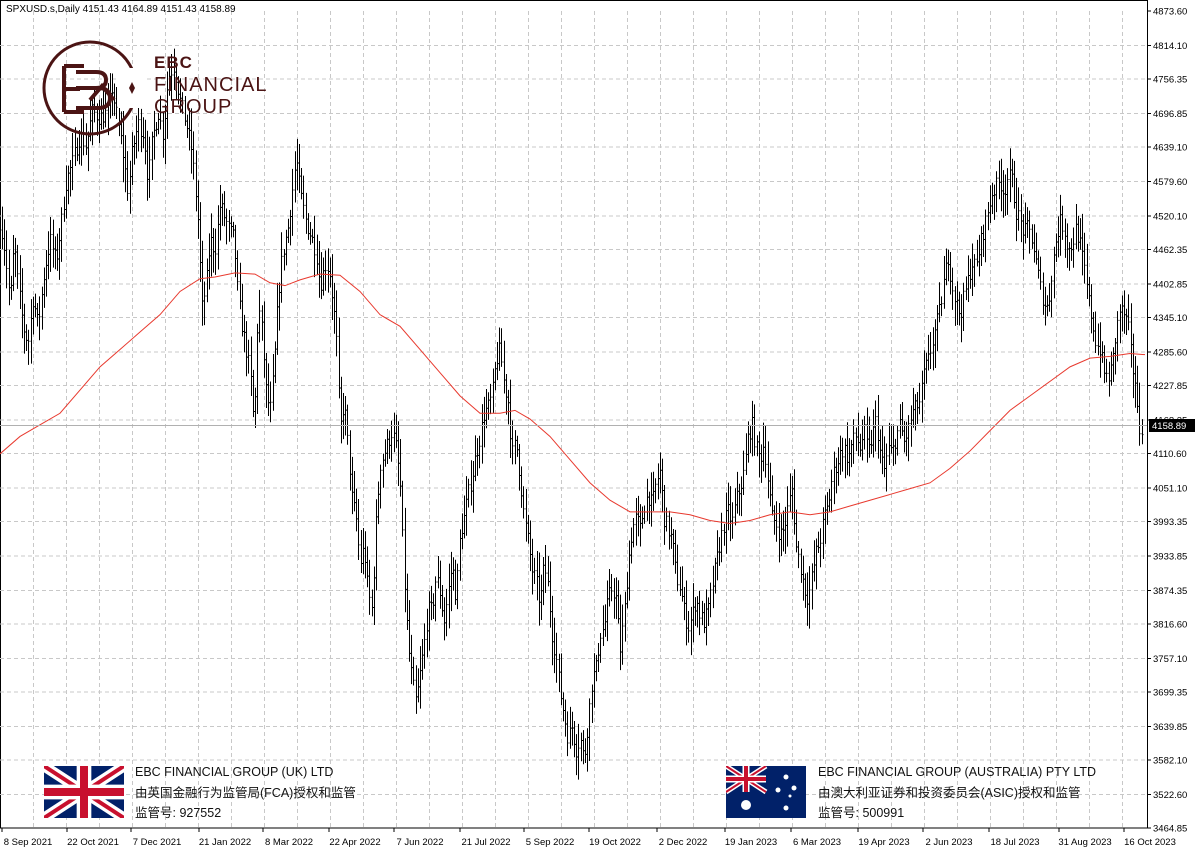 The height and width of the screenshot is (862, 1196). Describe the element at coordinates (245, 792) in the screenshot. I see `regulator-uk-authority: 由英国金融行为监管局(FCA)授权和监管` at that location.